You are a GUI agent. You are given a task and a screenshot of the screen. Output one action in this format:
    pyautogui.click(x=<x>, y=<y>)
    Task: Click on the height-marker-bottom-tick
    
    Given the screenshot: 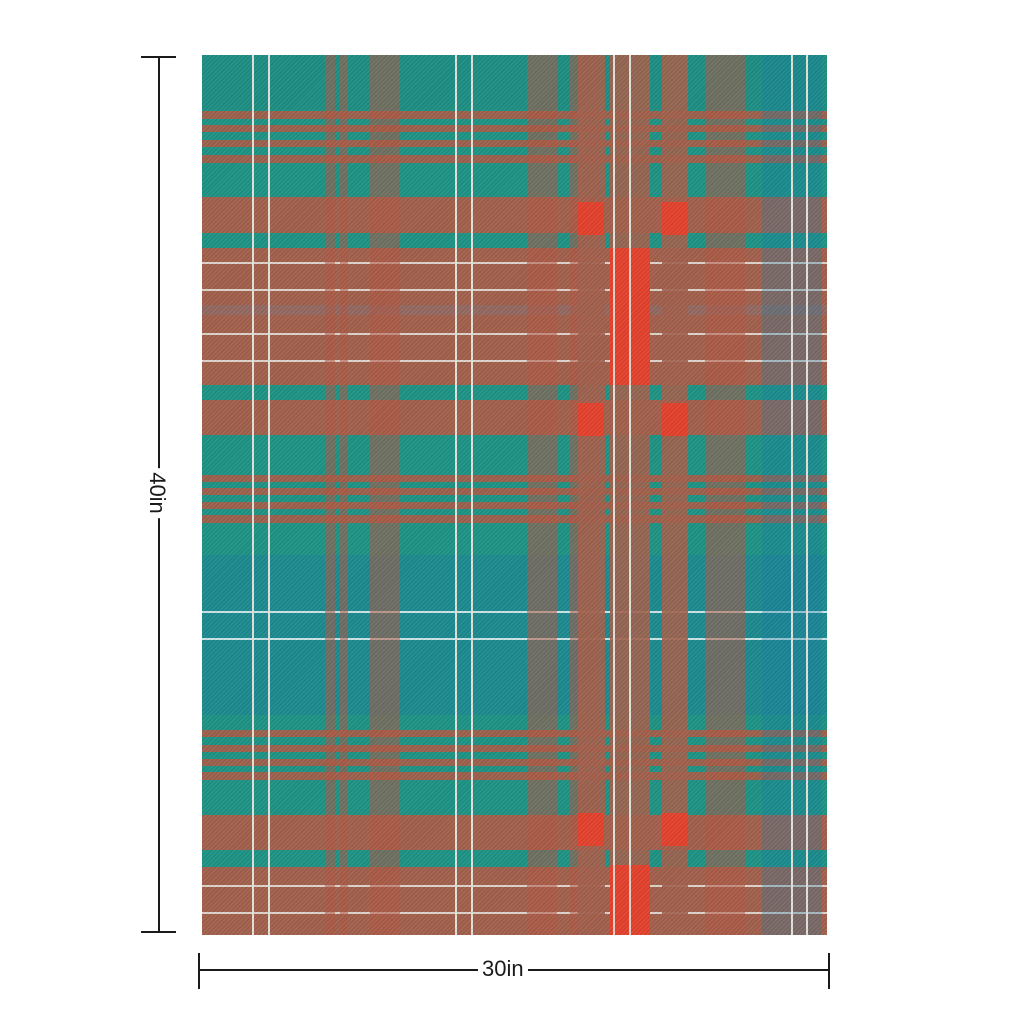 What is the action you would take?
    pyautogui.click(x=158, y=932)
    